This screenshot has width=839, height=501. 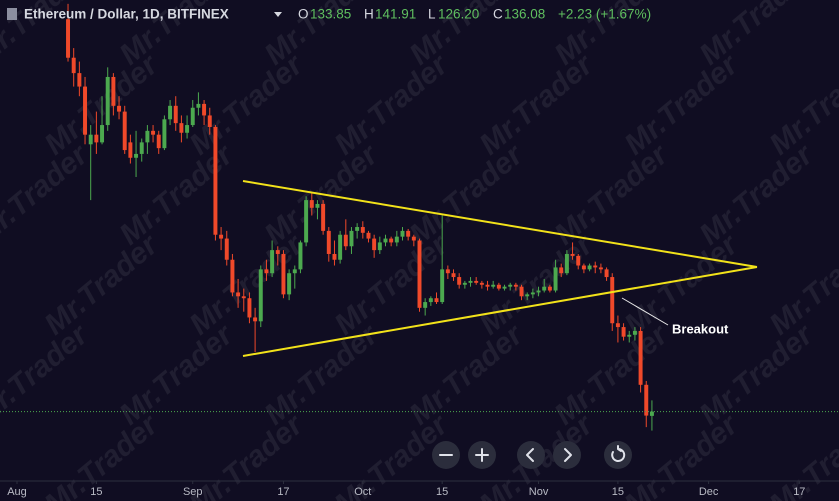 I want to click on annotation-pointer, so click(x=645, y=311).